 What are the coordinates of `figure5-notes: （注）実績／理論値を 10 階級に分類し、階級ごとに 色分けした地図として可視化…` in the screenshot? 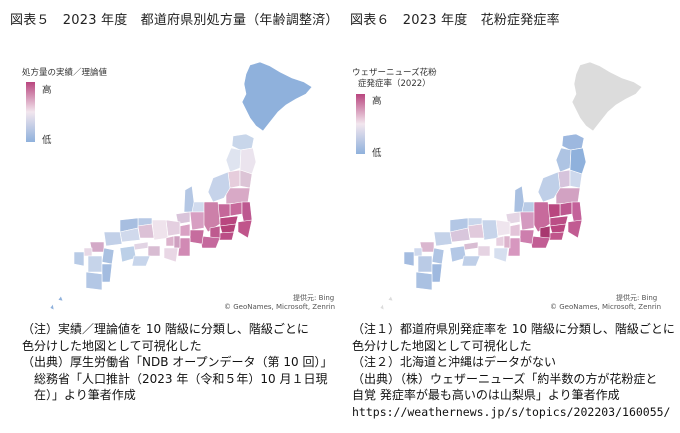 It's located at (177, 362).